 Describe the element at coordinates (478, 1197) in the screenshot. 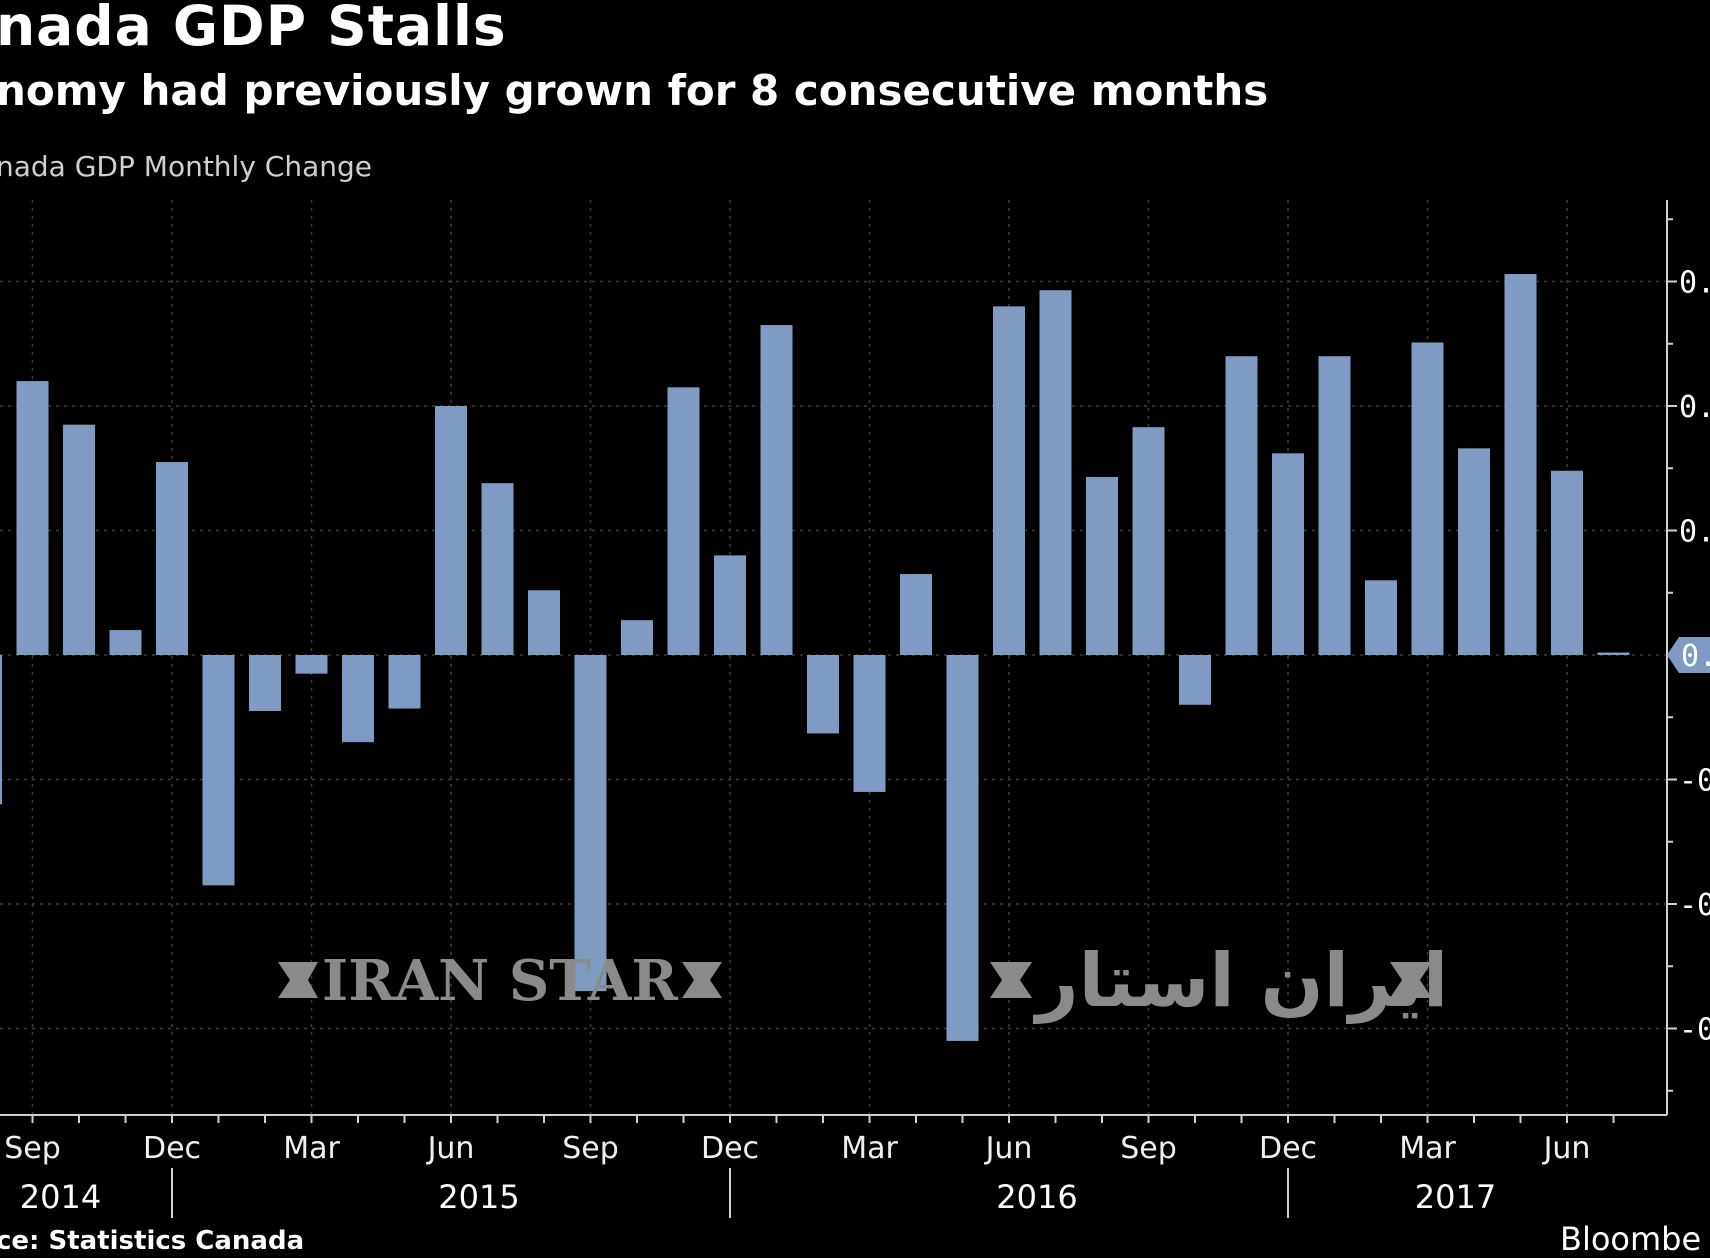

I see `year-label: 2015` at that location.